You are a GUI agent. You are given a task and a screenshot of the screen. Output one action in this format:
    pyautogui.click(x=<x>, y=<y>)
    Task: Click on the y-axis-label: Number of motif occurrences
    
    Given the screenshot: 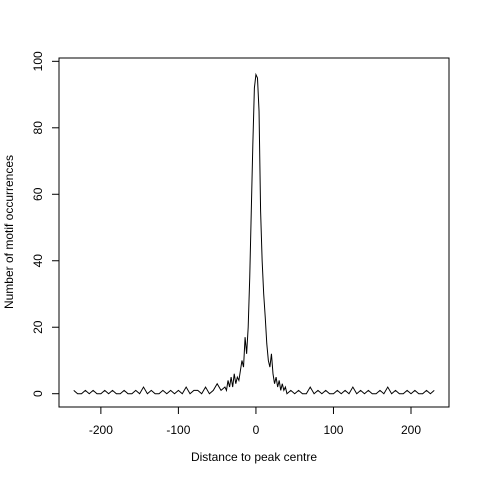 What is the action you would take?
    pyautogui.click(x=9, y=232)
    